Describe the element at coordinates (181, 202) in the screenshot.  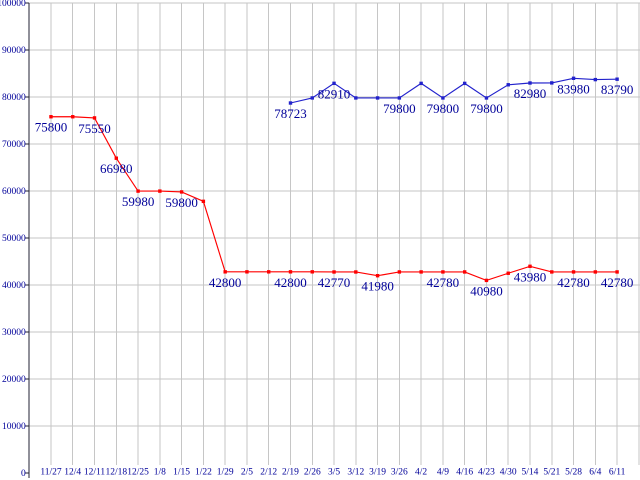
I see `value-label: 59800` at that location.